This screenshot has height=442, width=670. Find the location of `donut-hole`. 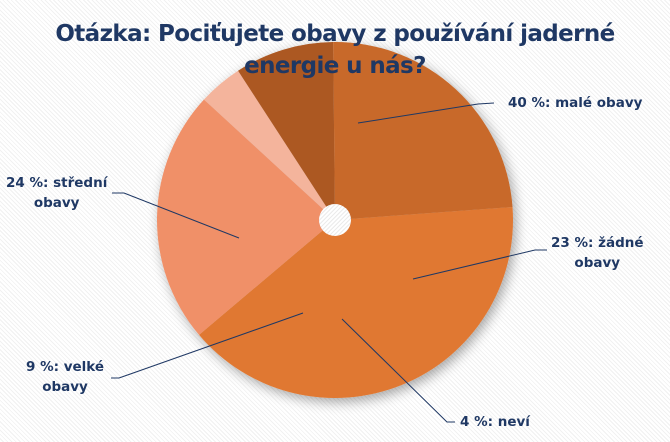

donut-hole is located at coordinates (335, 220).